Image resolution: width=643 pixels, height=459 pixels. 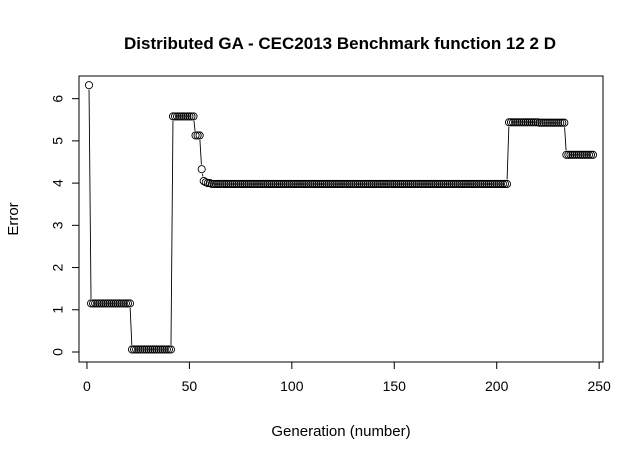 What do you see at coordinates (65, 225) in the screenshot?
I see `y-axis: 0 1 2 3 4 5 6` at bounding box center [65, 225].